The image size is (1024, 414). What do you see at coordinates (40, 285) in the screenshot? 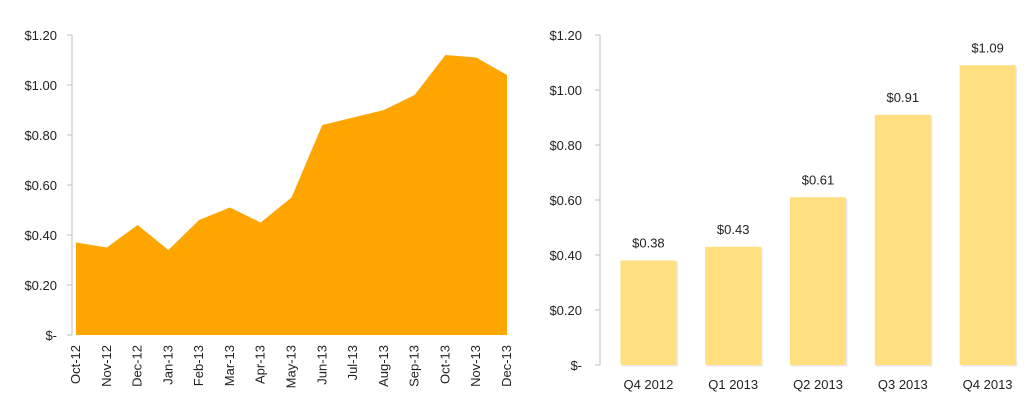
I see `area-y-tick-label: $0.20` at bounding box center [40, 285].